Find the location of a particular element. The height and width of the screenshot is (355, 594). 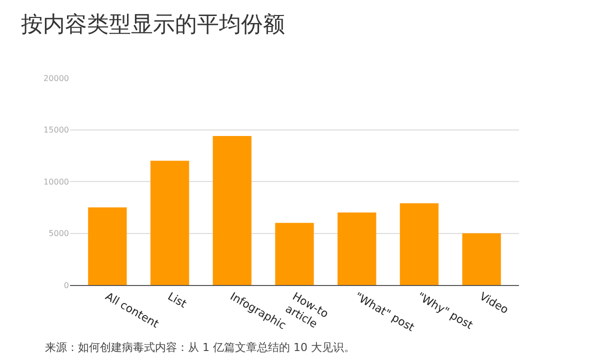

chart-title: 按内容类型显示的平均份额 is located at coordinates (152, 25).